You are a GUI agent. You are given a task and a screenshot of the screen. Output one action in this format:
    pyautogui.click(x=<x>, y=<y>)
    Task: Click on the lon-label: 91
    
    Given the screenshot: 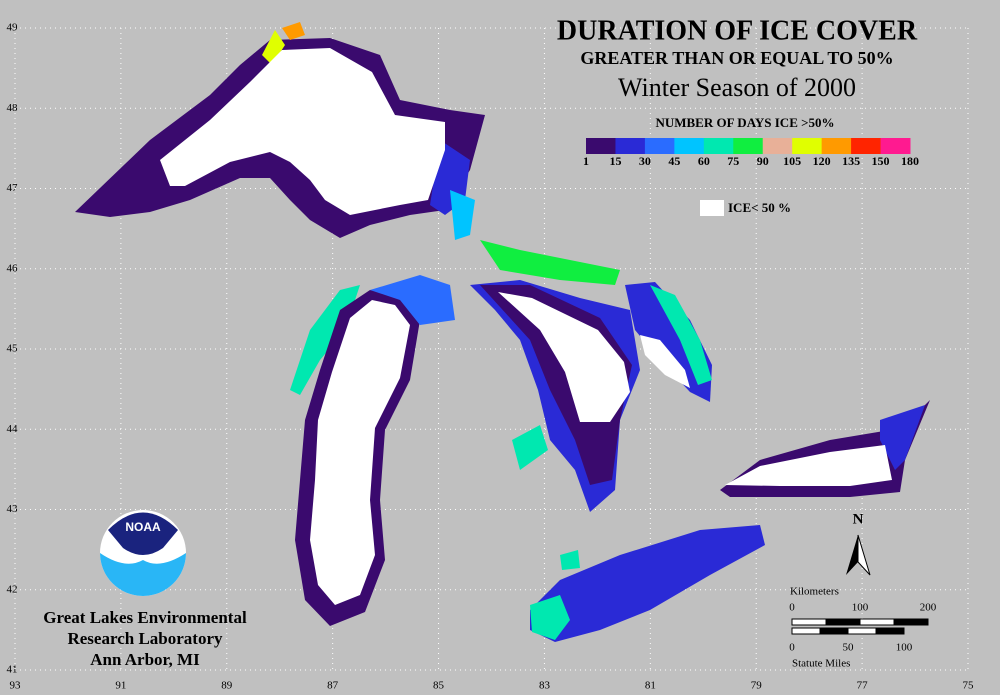 What is the action you would take?
    pyautogui.click(x=120, y=686)
    